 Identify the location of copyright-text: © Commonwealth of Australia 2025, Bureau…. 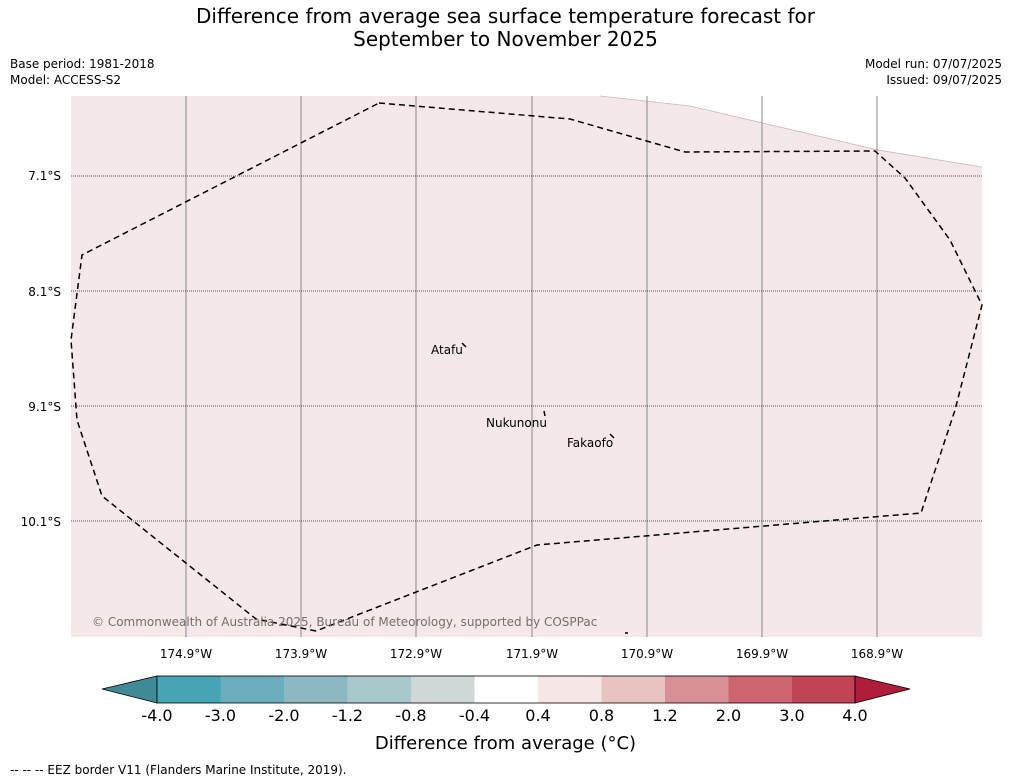
(344, 622).